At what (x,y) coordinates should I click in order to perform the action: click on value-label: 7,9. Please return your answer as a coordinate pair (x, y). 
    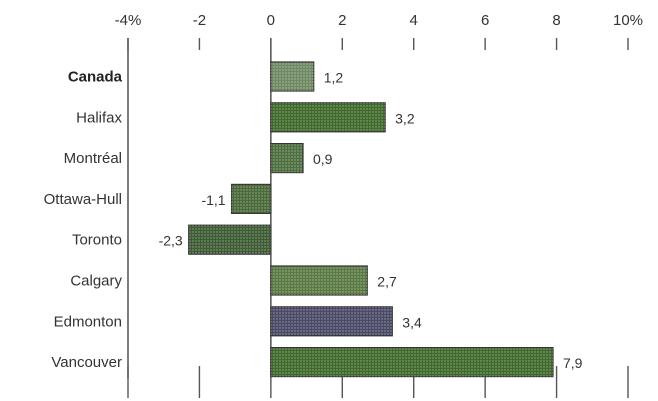
    Looking at the image, I should click on (573, 363).